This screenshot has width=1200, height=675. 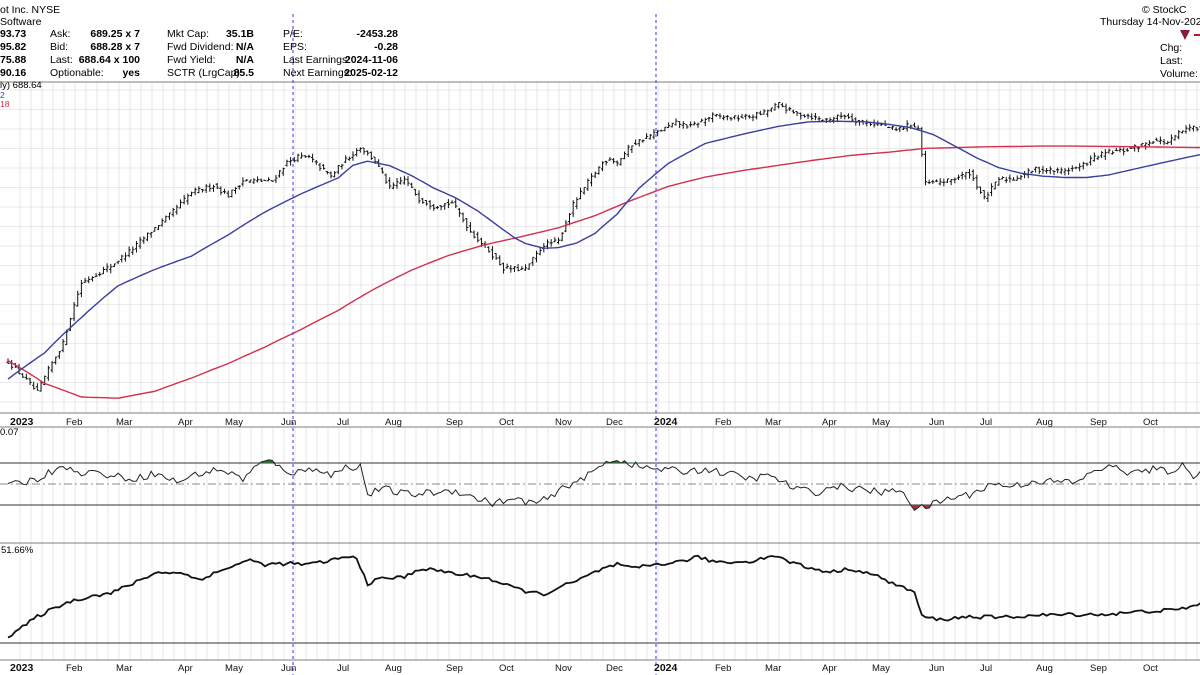 What do you see at coordinates (30, 10) in the screenshot?
I see `symbol-title: ot Inc. NYSE` at bounding box center [30, 10].